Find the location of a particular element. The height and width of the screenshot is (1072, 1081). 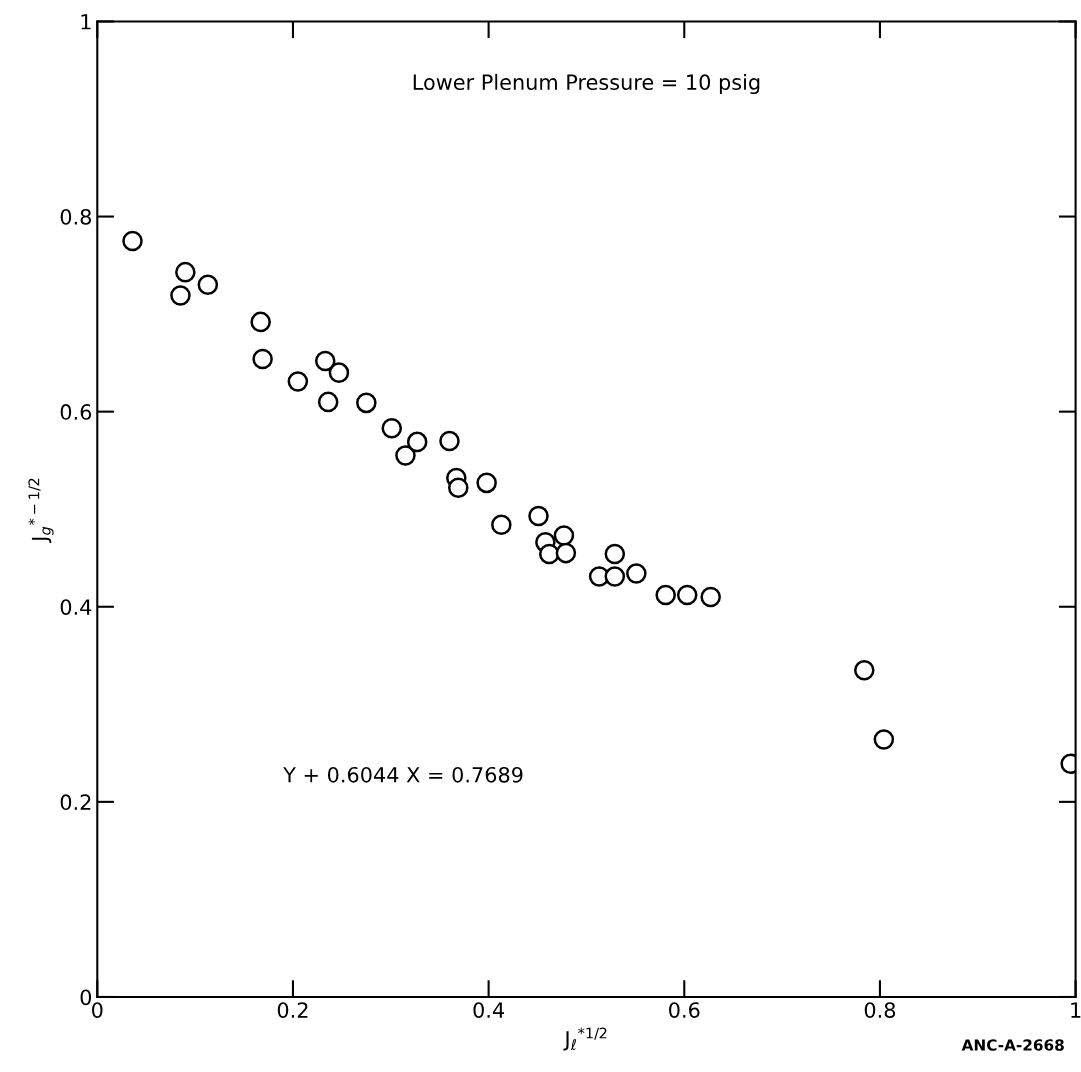

y-tick-label: 1 is located at coordinates (86, 22).